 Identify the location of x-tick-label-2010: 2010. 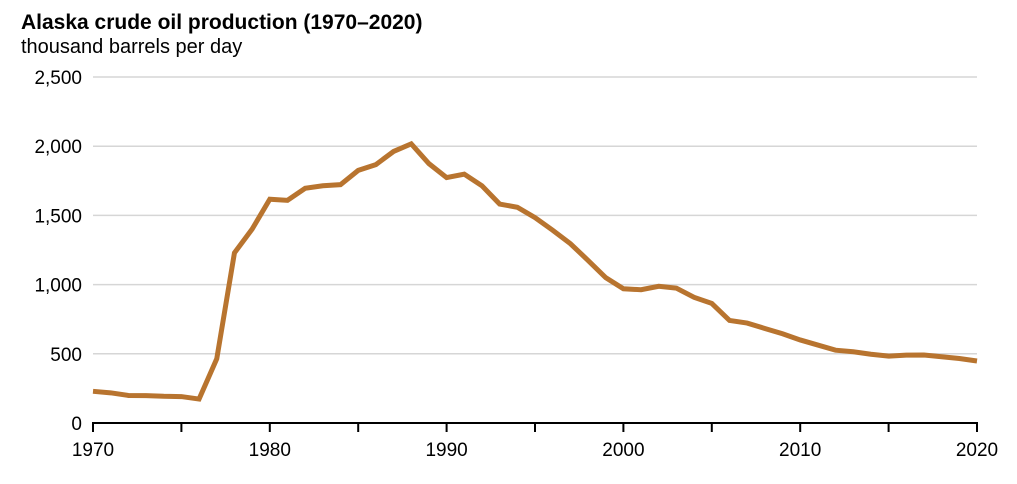
(800, 450).